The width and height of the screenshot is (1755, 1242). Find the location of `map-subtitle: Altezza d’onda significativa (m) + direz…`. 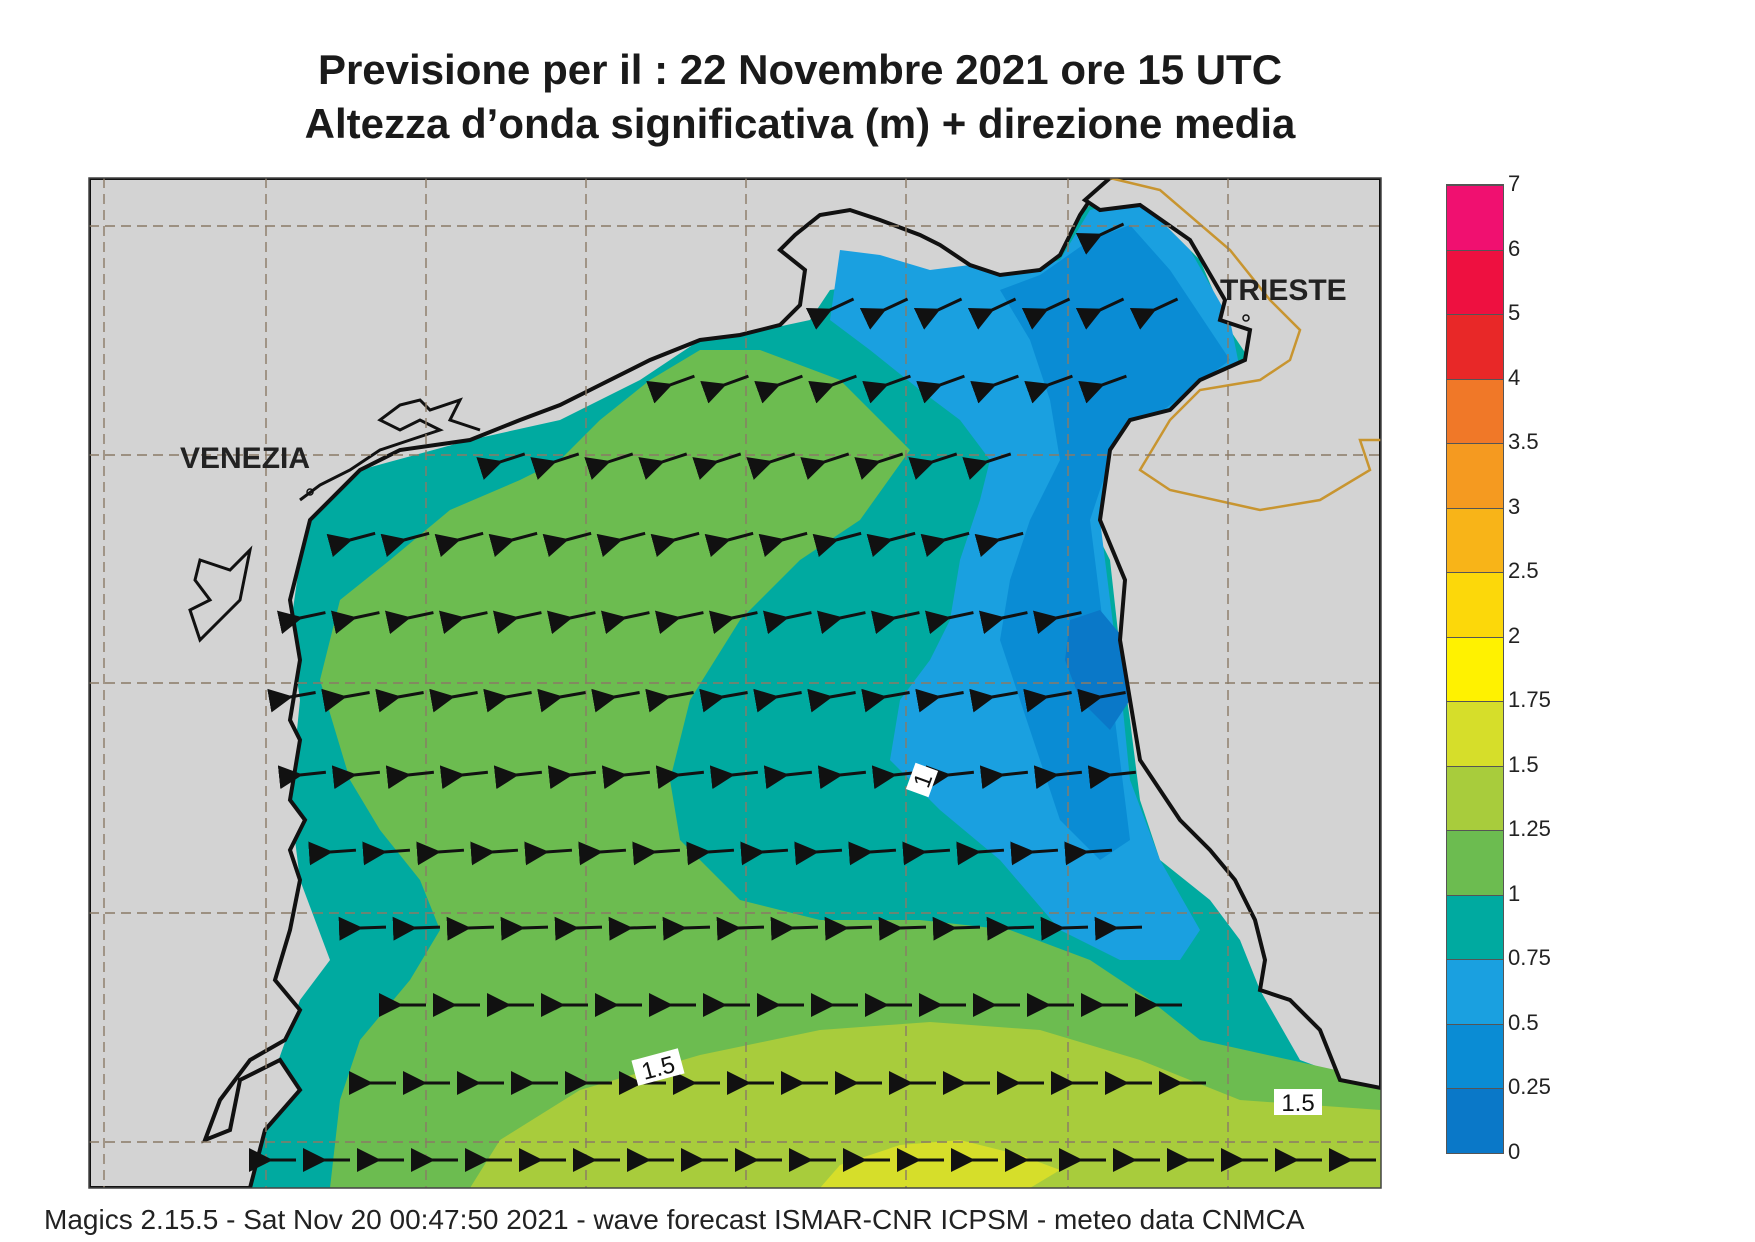

map-subtitle: Altezza d’onda significativa (m) + direz… is located at coordinates (800, 123).